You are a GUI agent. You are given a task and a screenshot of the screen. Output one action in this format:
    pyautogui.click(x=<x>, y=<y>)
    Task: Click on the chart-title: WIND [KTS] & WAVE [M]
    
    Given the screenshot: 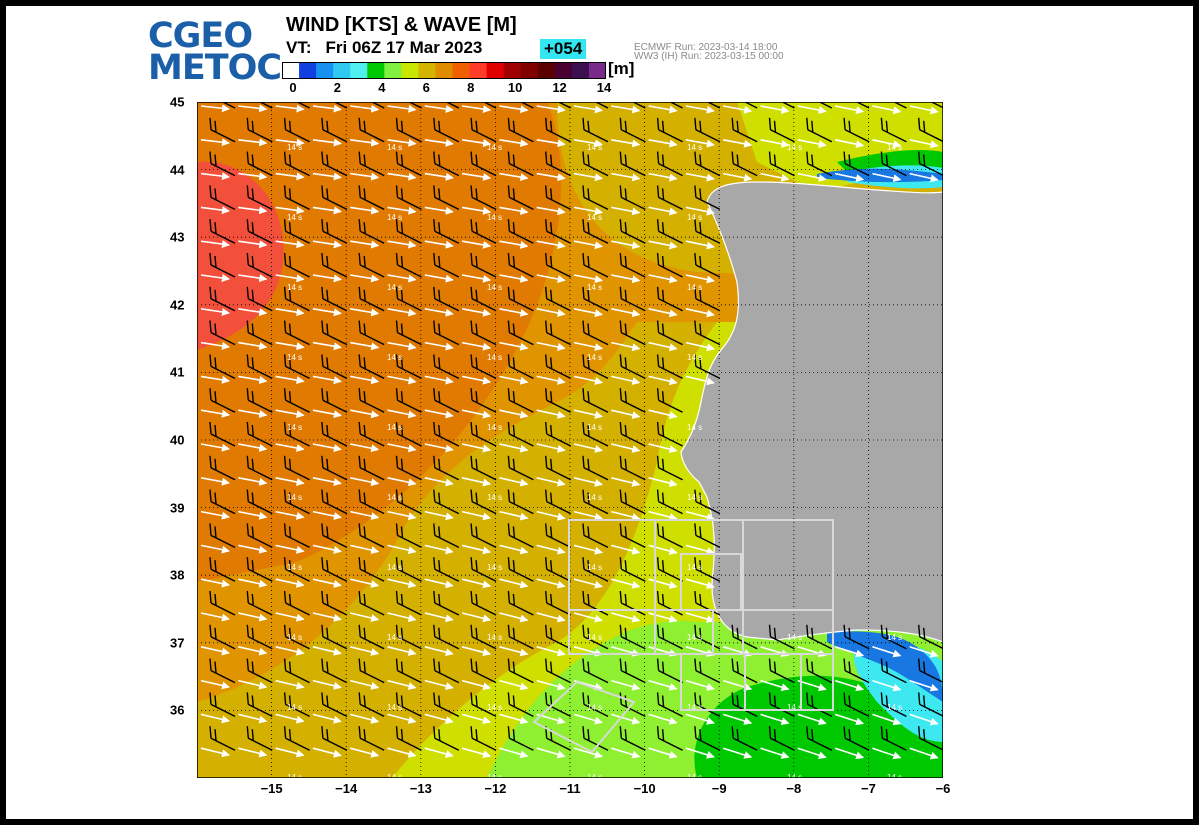 What is the action you would take?
    pyautogui.click(x=401, y=25)
    